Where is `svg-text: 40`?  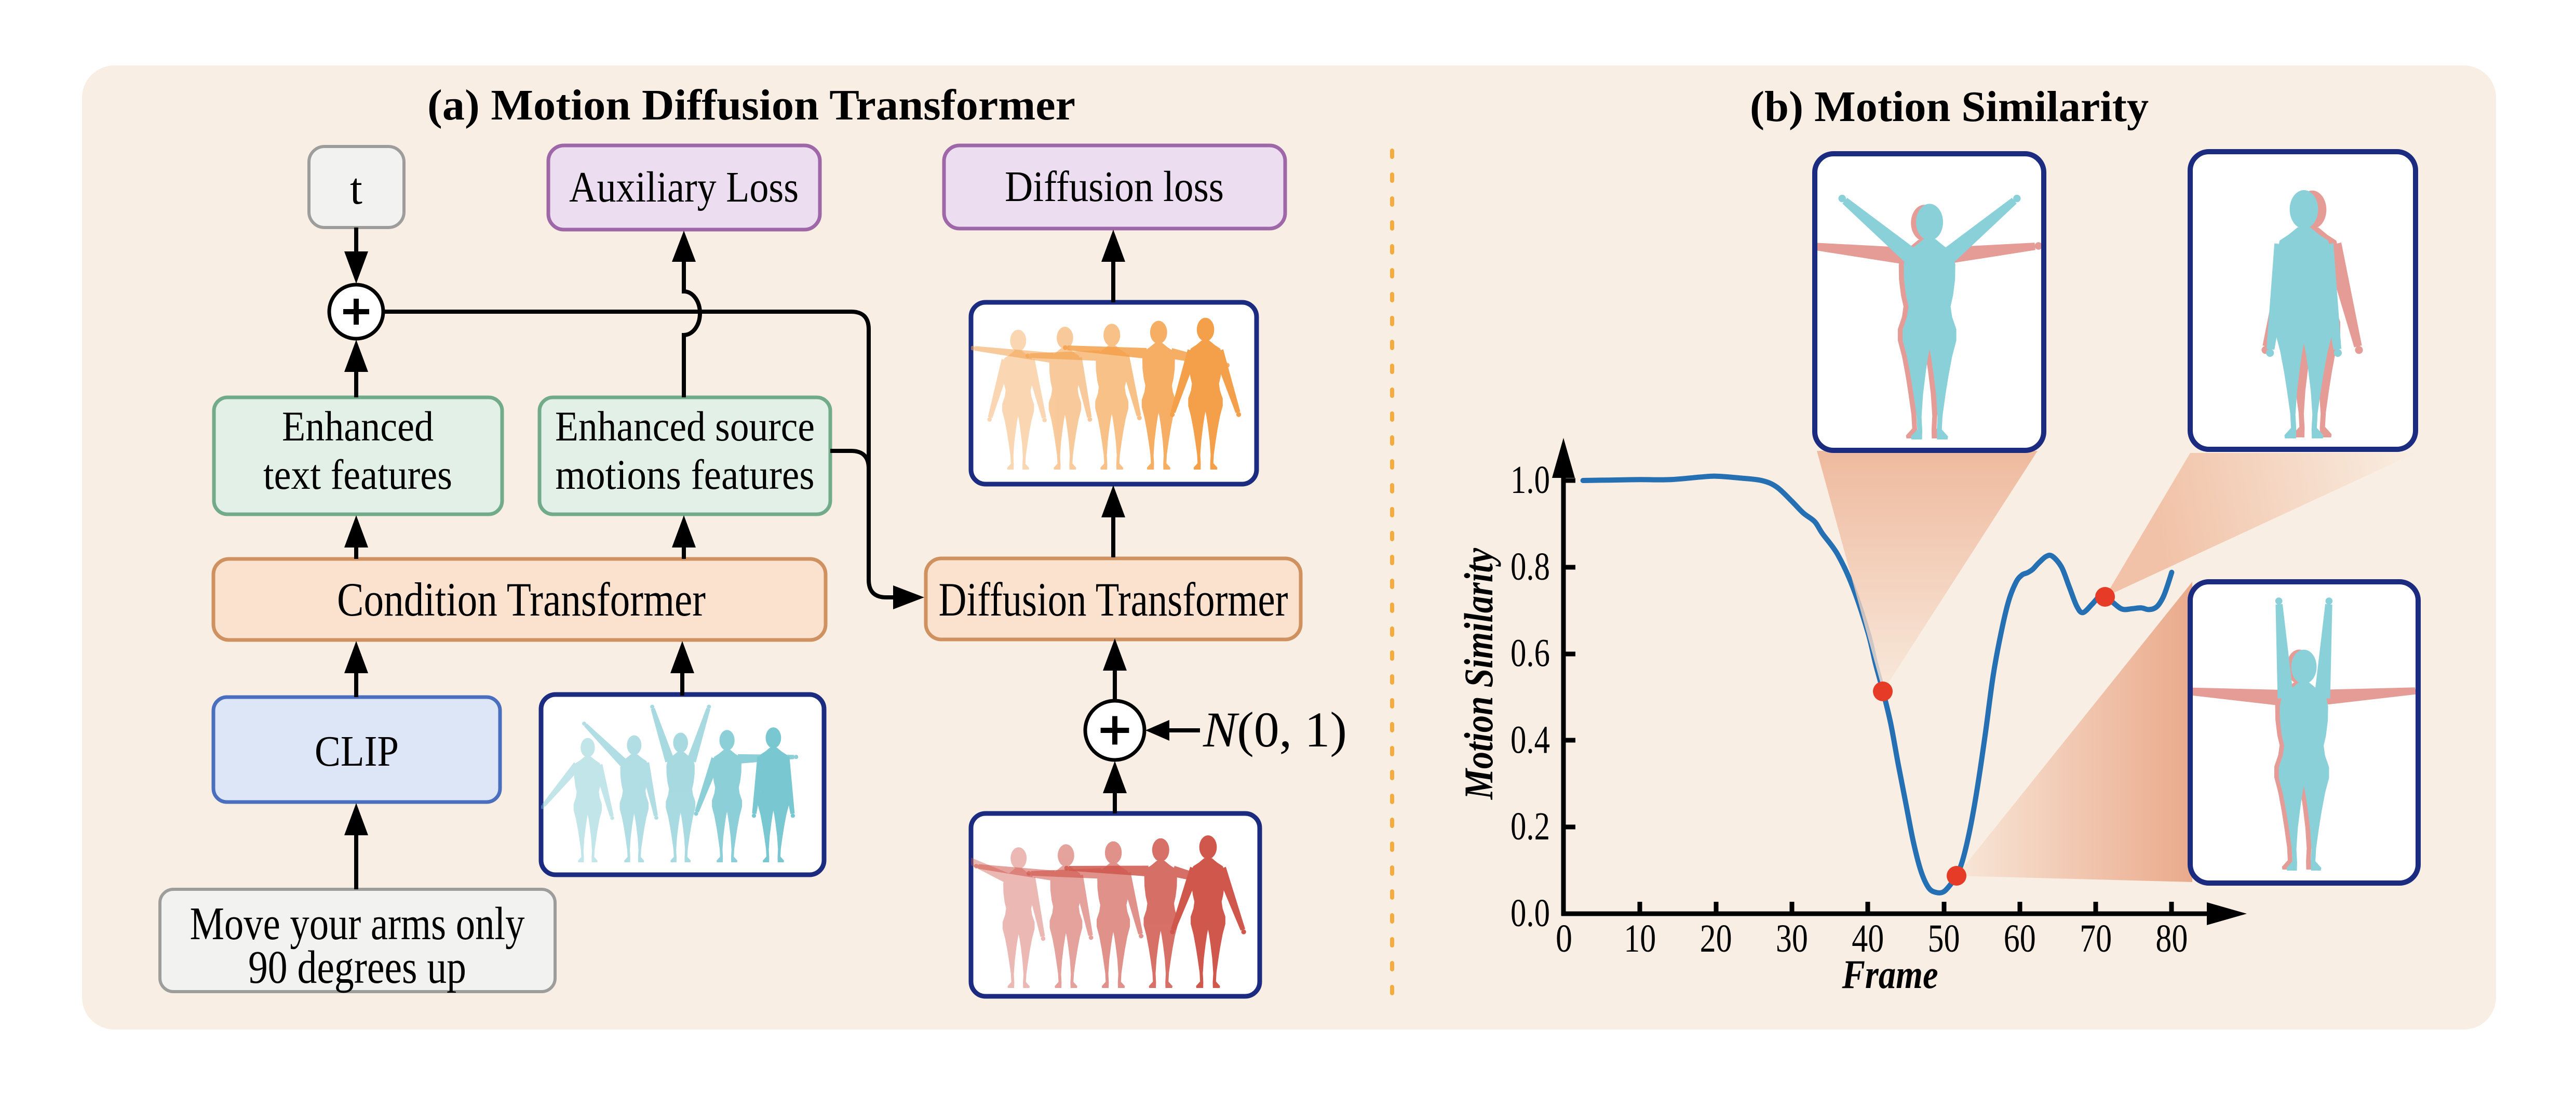
svg-text: 40 is located at coordinates (1868, 938).